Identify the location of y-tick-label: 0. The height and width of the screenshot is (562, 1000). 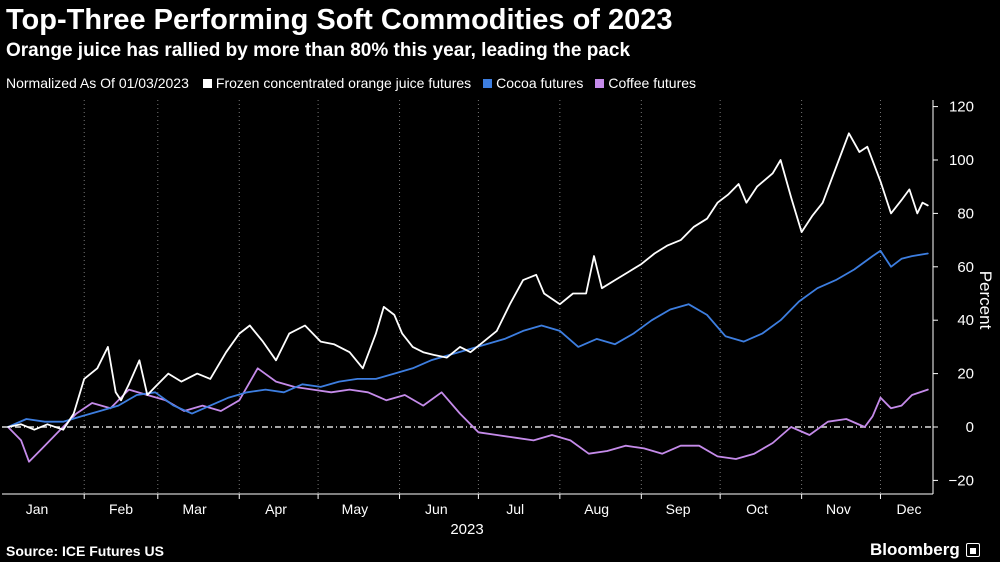
(970, 427).